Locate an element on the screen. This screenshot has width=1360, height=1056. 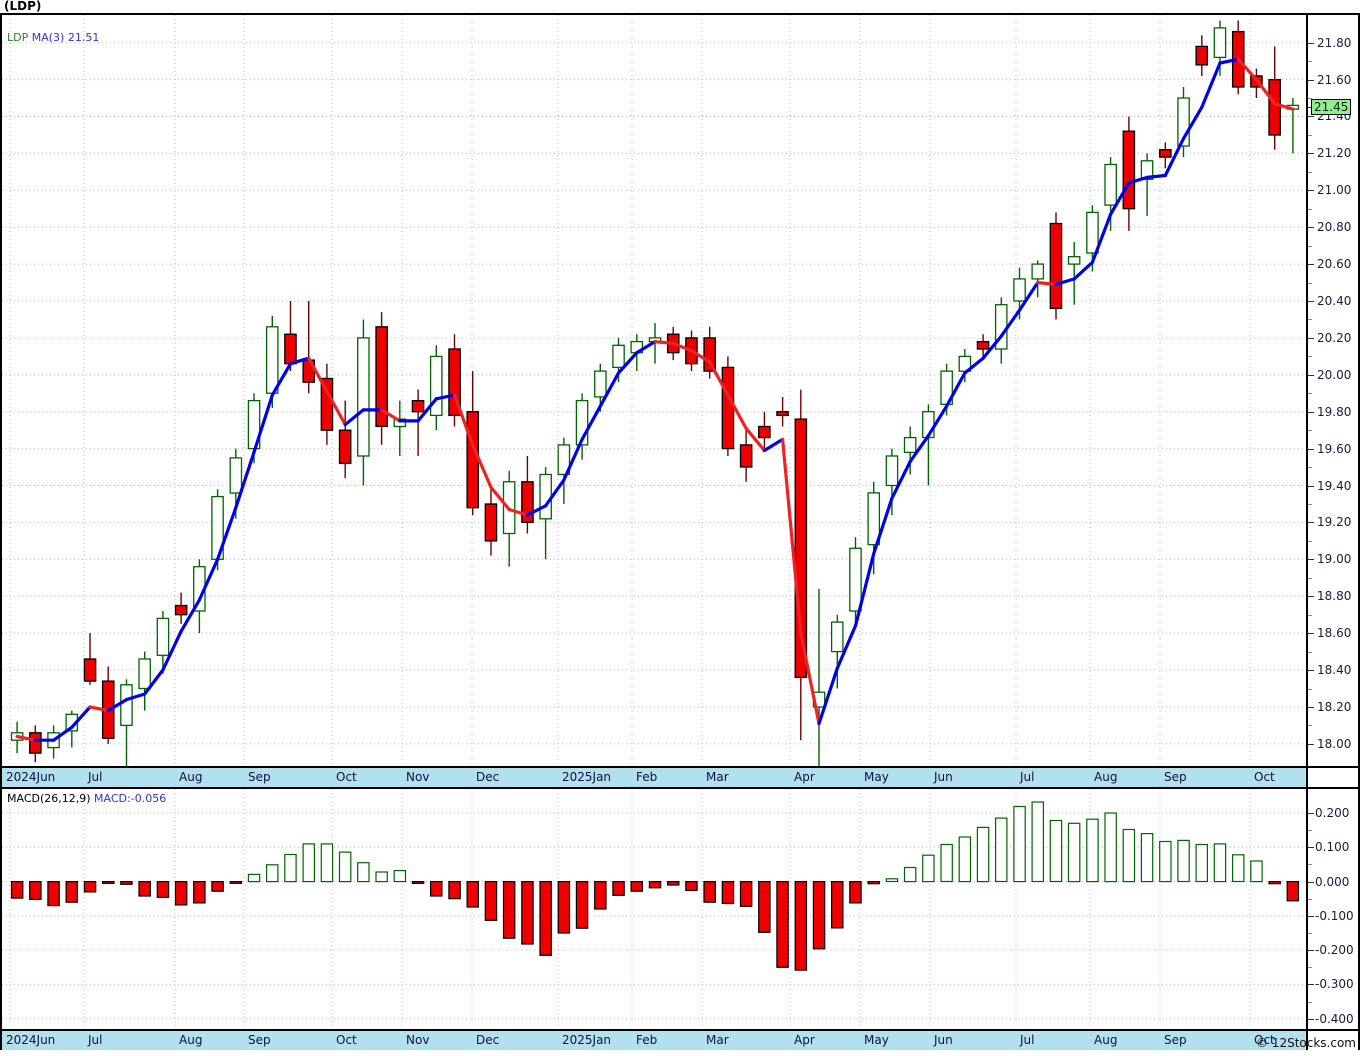
date-label-bottom: Apr is located at coordinates (804, 1040).